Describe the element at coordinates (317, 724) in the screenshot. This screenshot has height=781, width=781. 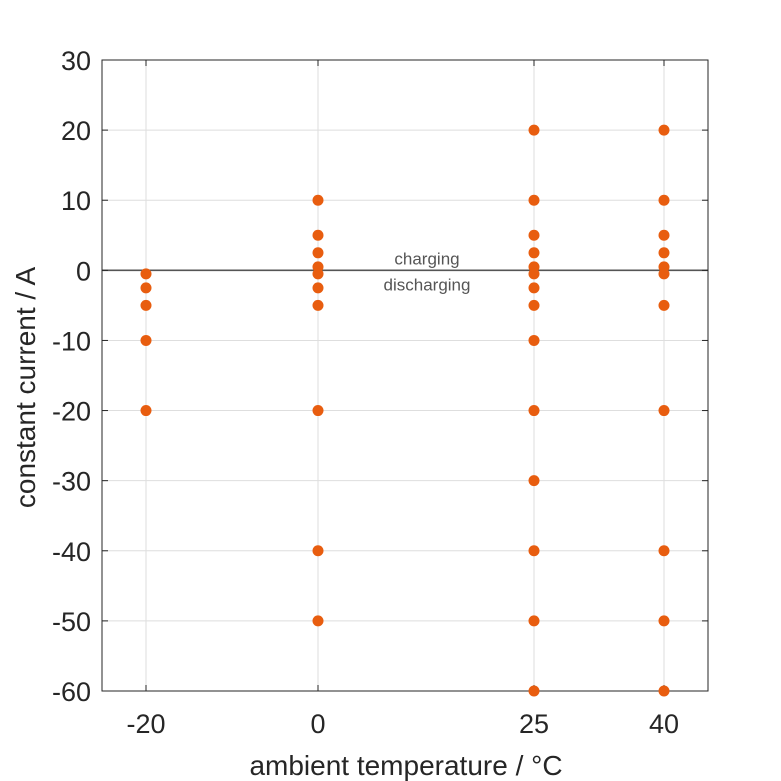
I see `x-tick-label: 0` at that location.